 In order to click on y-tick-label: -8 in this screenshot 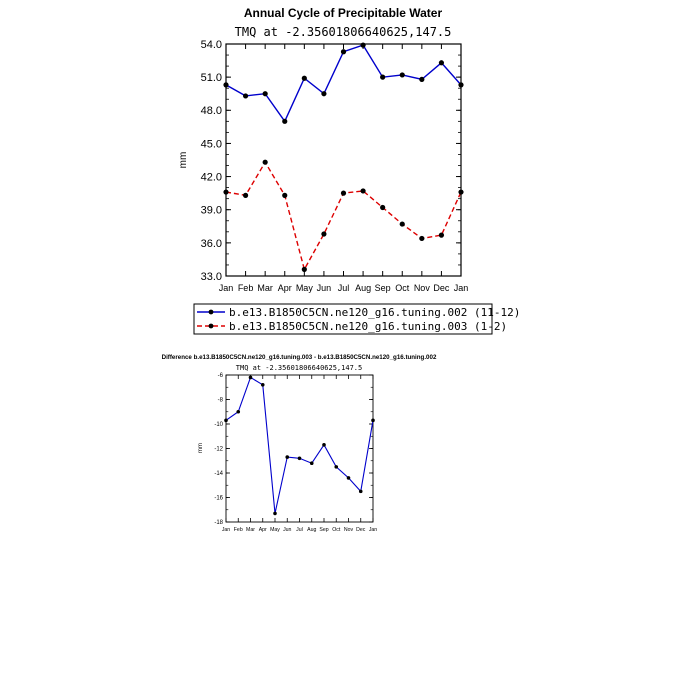, I will do `click(221, 401)`.